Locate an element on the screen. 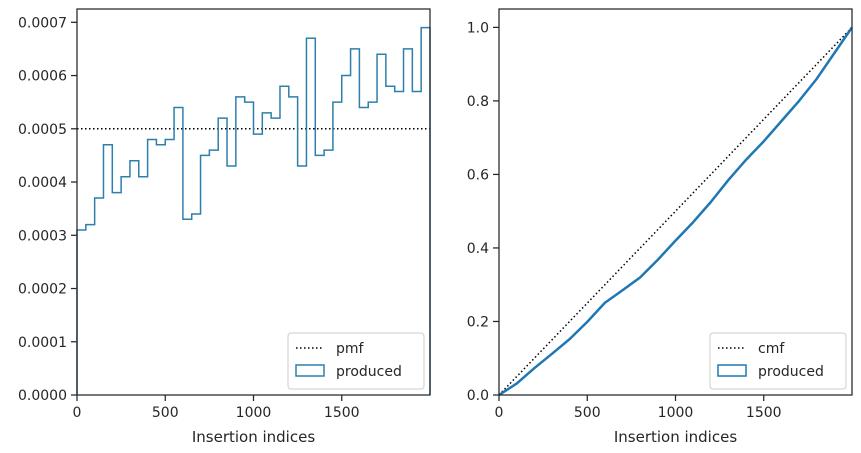  right-panel-legend: cmf produced is located at coordinates (778, 361).